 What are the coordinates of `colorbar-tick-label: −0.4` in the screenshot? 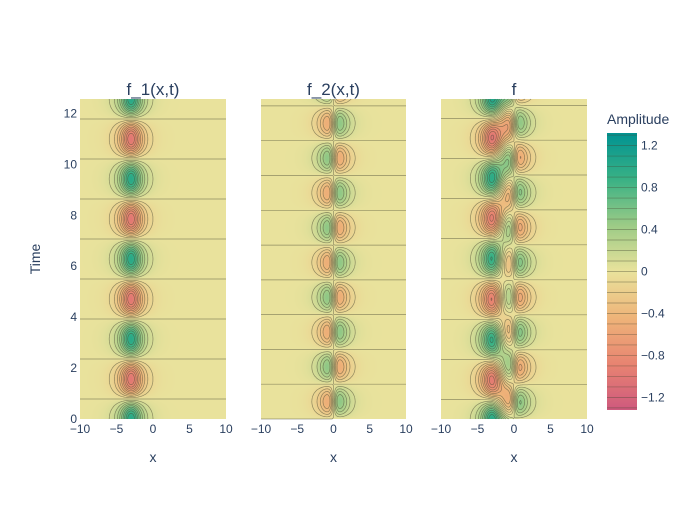 It's located at (653, 313).